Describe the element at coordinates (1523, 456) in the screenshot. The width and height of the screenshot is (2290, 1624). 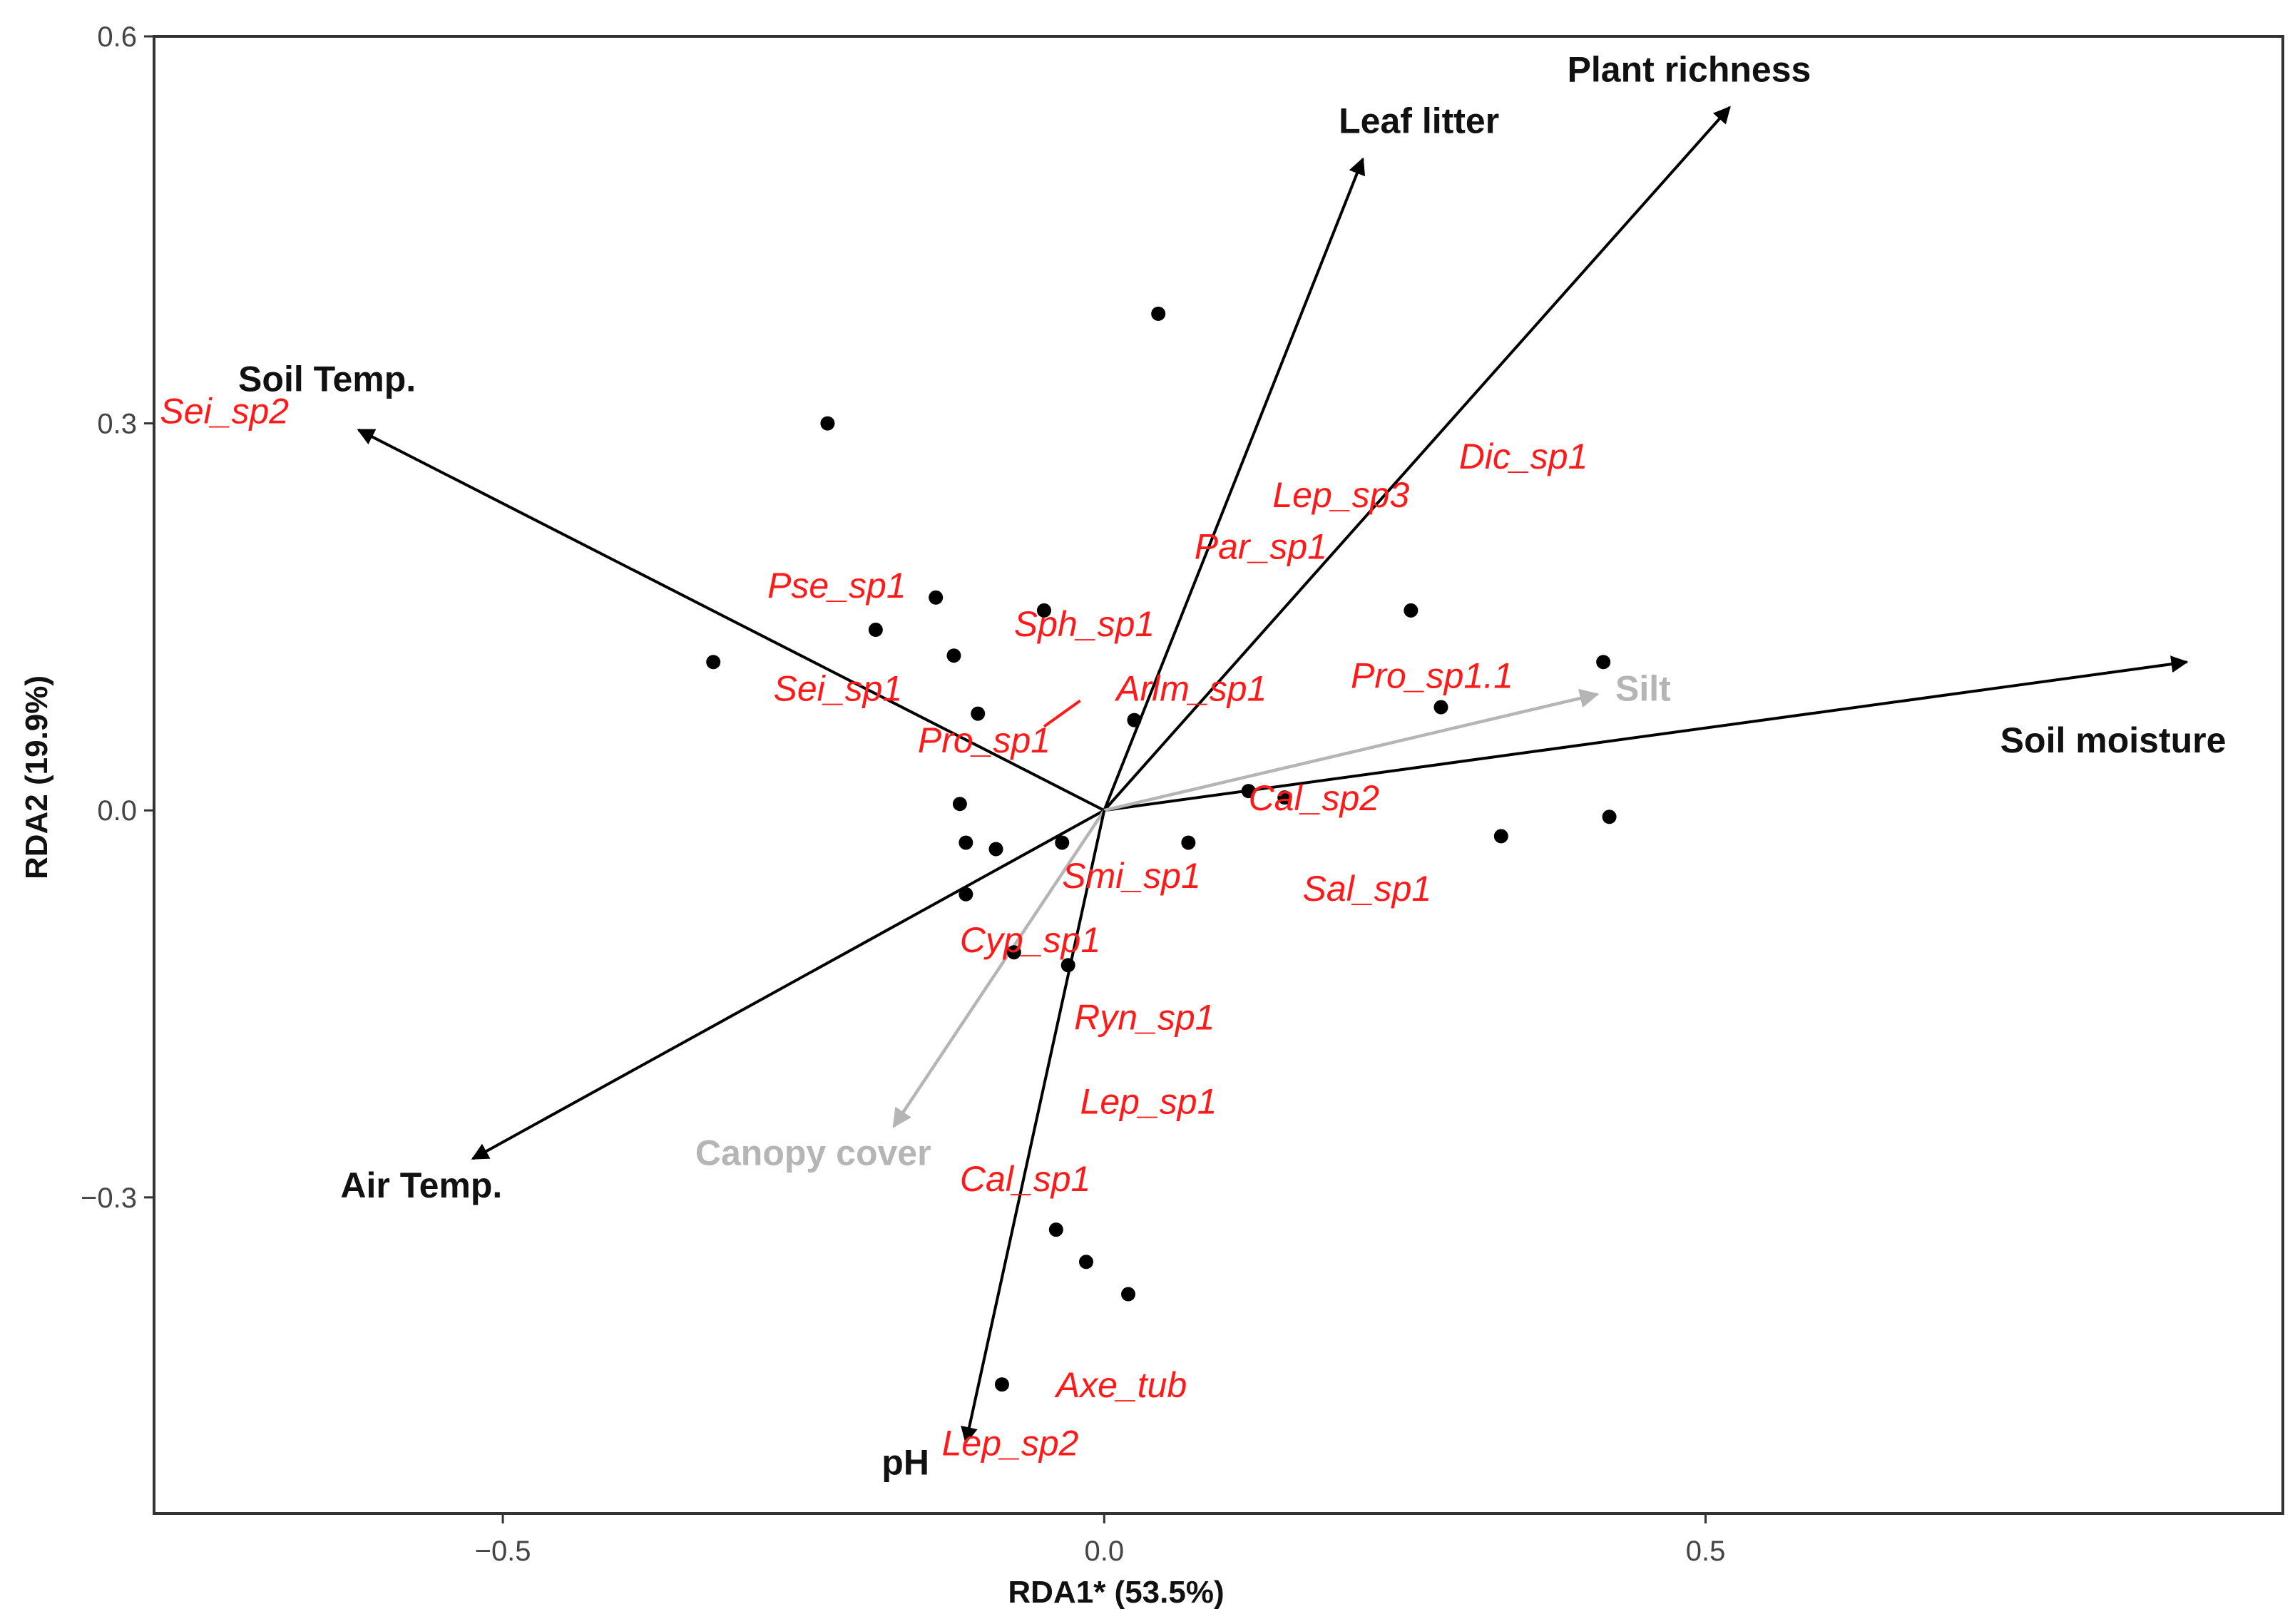
I see `species-label-dic-sp1: Dic_sp1` at that location.